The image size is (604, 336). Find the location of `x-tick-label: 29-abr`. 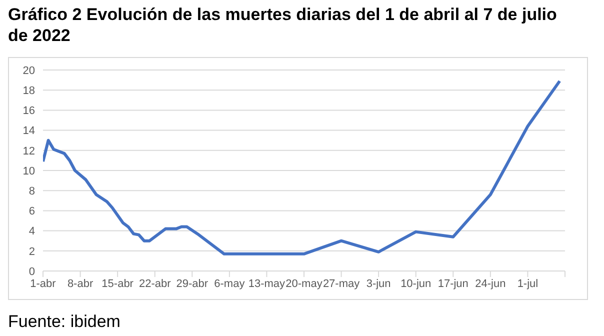

x-tick-label: 29-abr is located at coordinates (192, 284).